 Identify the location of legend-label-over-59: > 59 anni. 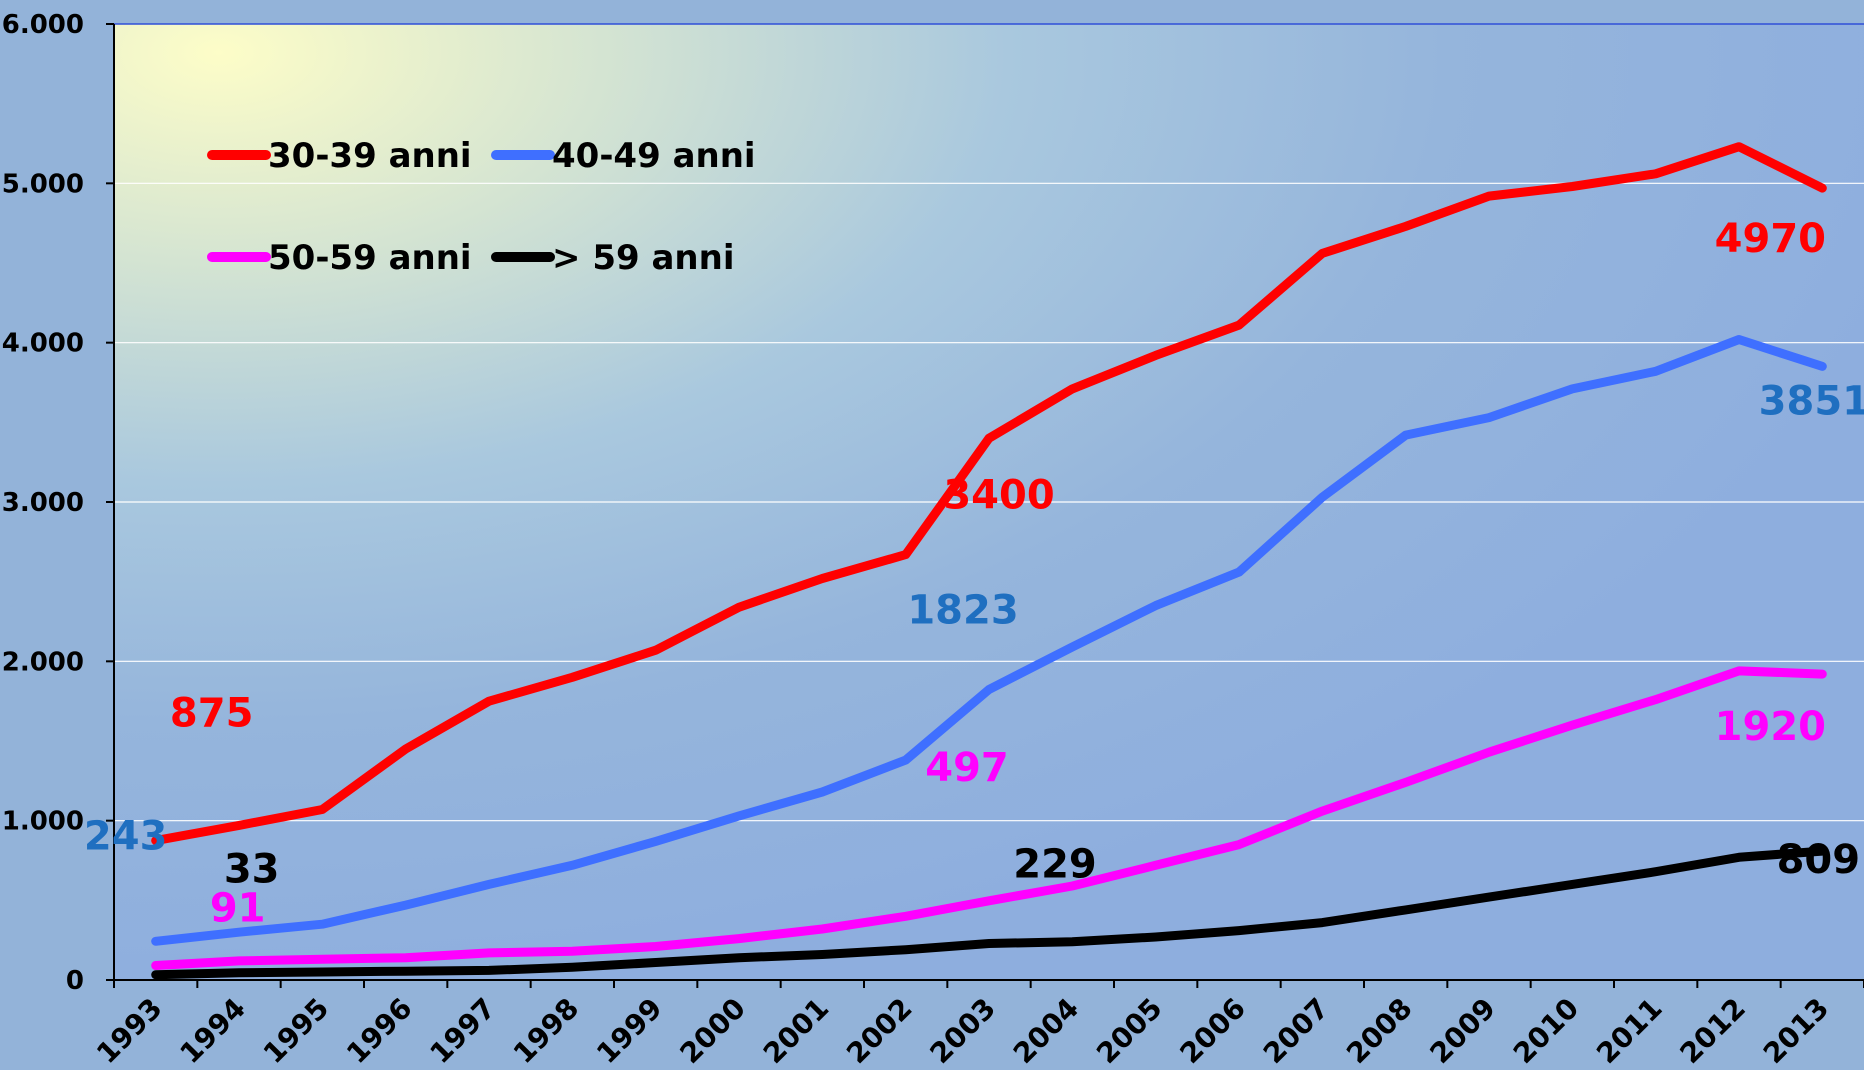
(643, 258).